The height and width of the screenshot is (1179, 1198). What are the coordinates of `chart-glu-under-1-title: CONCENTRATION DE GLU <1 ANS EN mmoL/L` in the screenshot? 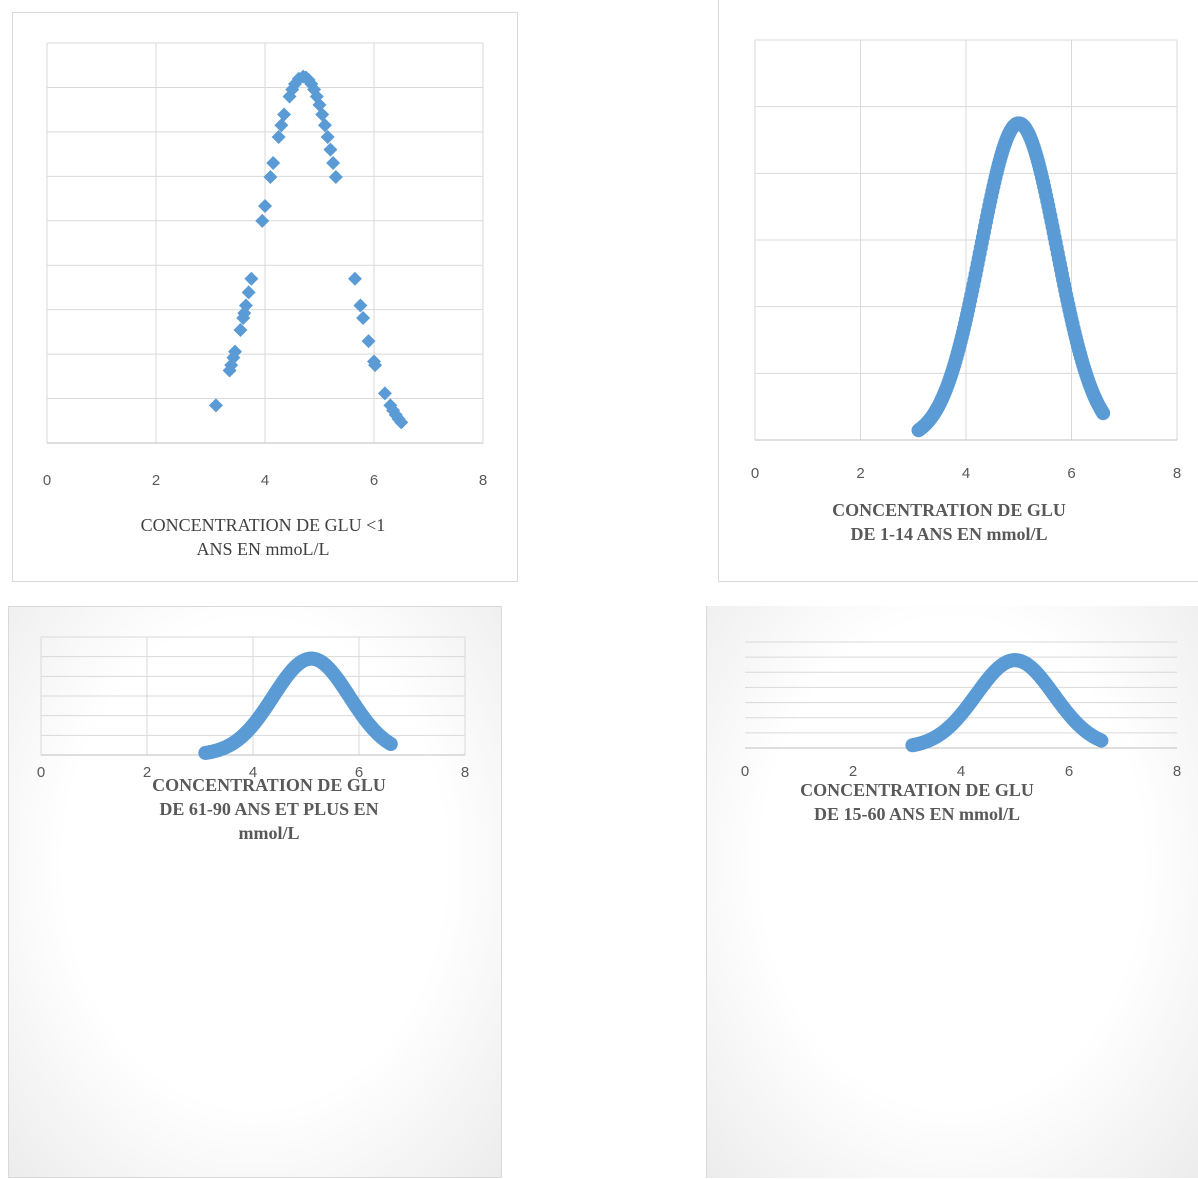 It's located at (263, 537).